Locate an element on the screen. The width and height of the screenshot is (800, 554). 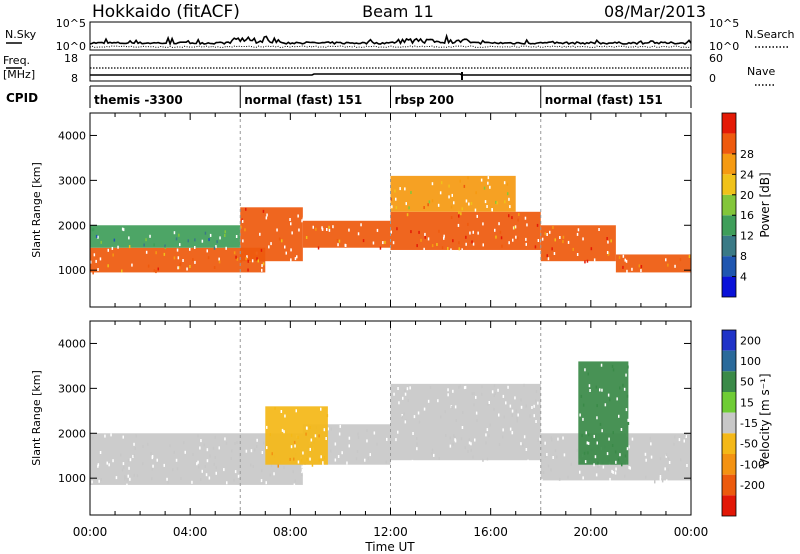
nsky-label: N.Sky is located at coordinates (21, 34).